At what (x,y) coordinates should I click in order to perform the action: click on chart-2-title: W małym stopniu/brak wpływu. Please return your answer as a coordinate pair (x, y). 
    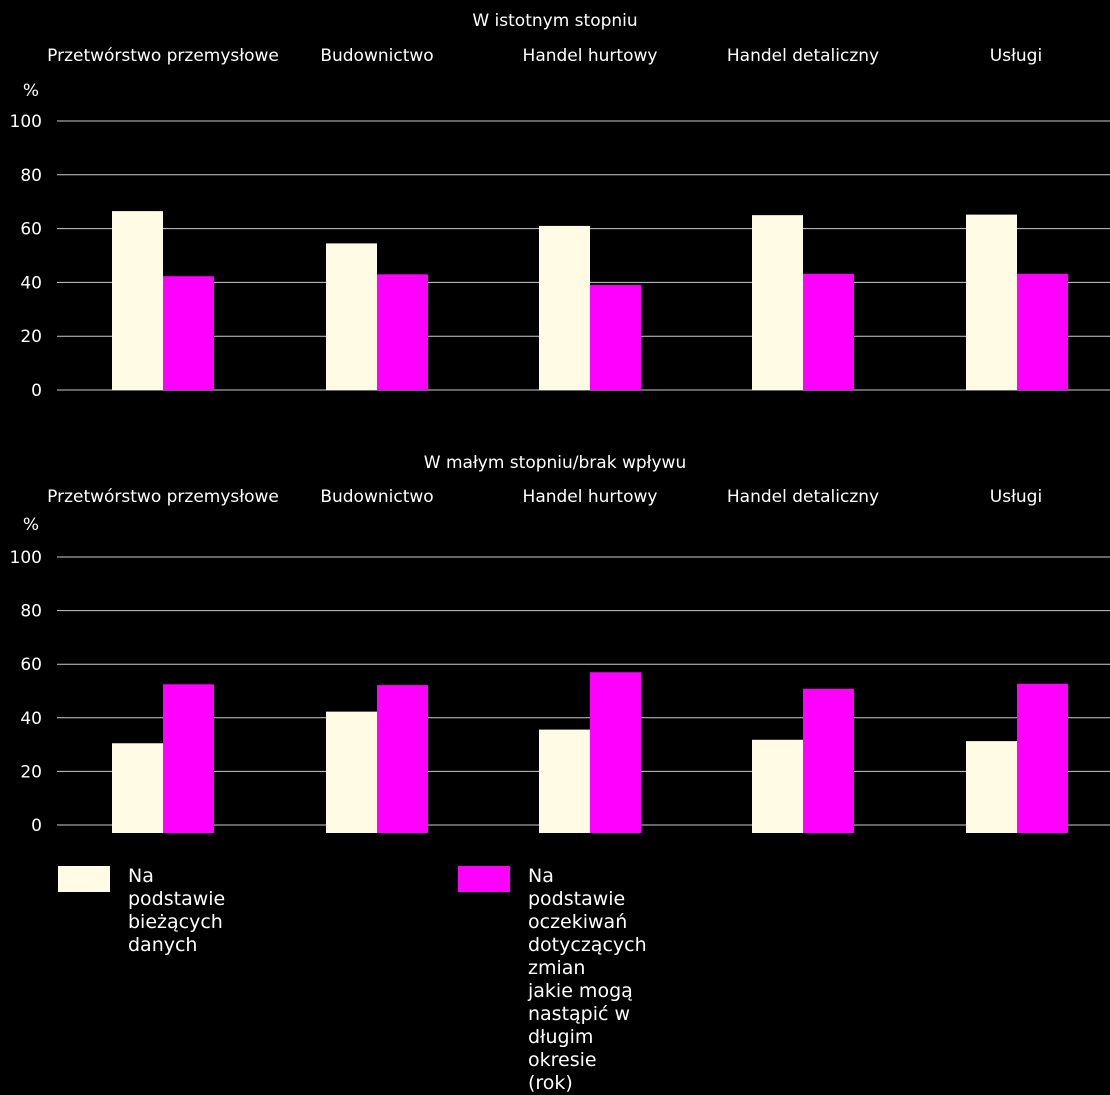
    Looking at the image, I should click on (555, 463).